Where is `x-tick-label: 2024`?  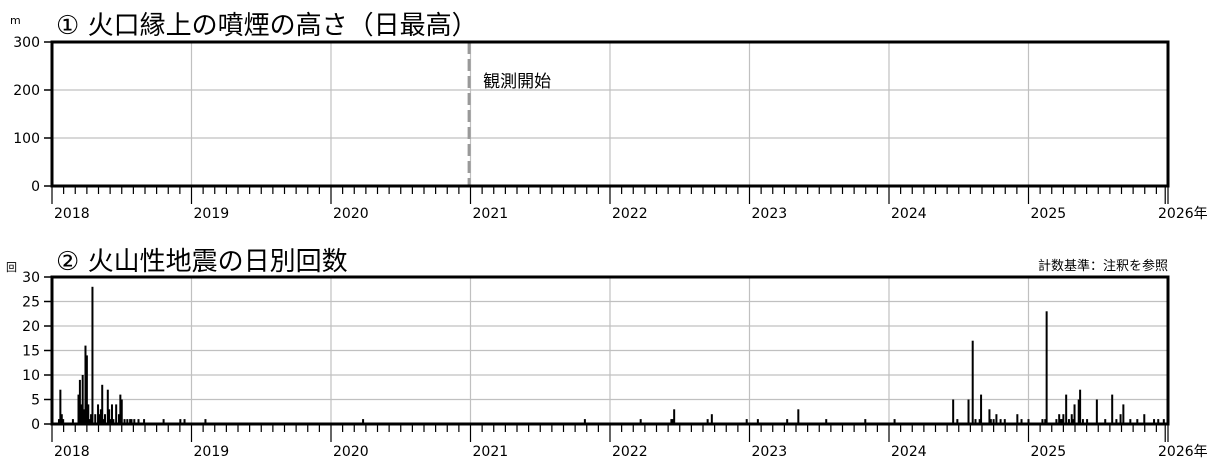
x-tick-label: 2024 is located at coordinates (909, 214).